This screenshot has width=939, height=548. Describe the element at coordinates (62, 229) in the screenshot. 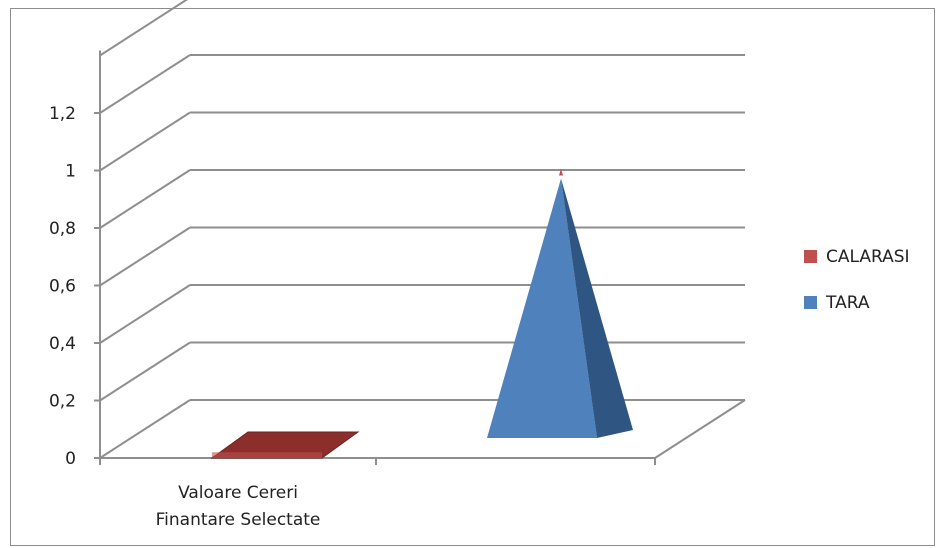

I see `y-tick-label-4: 0,8` at that location.